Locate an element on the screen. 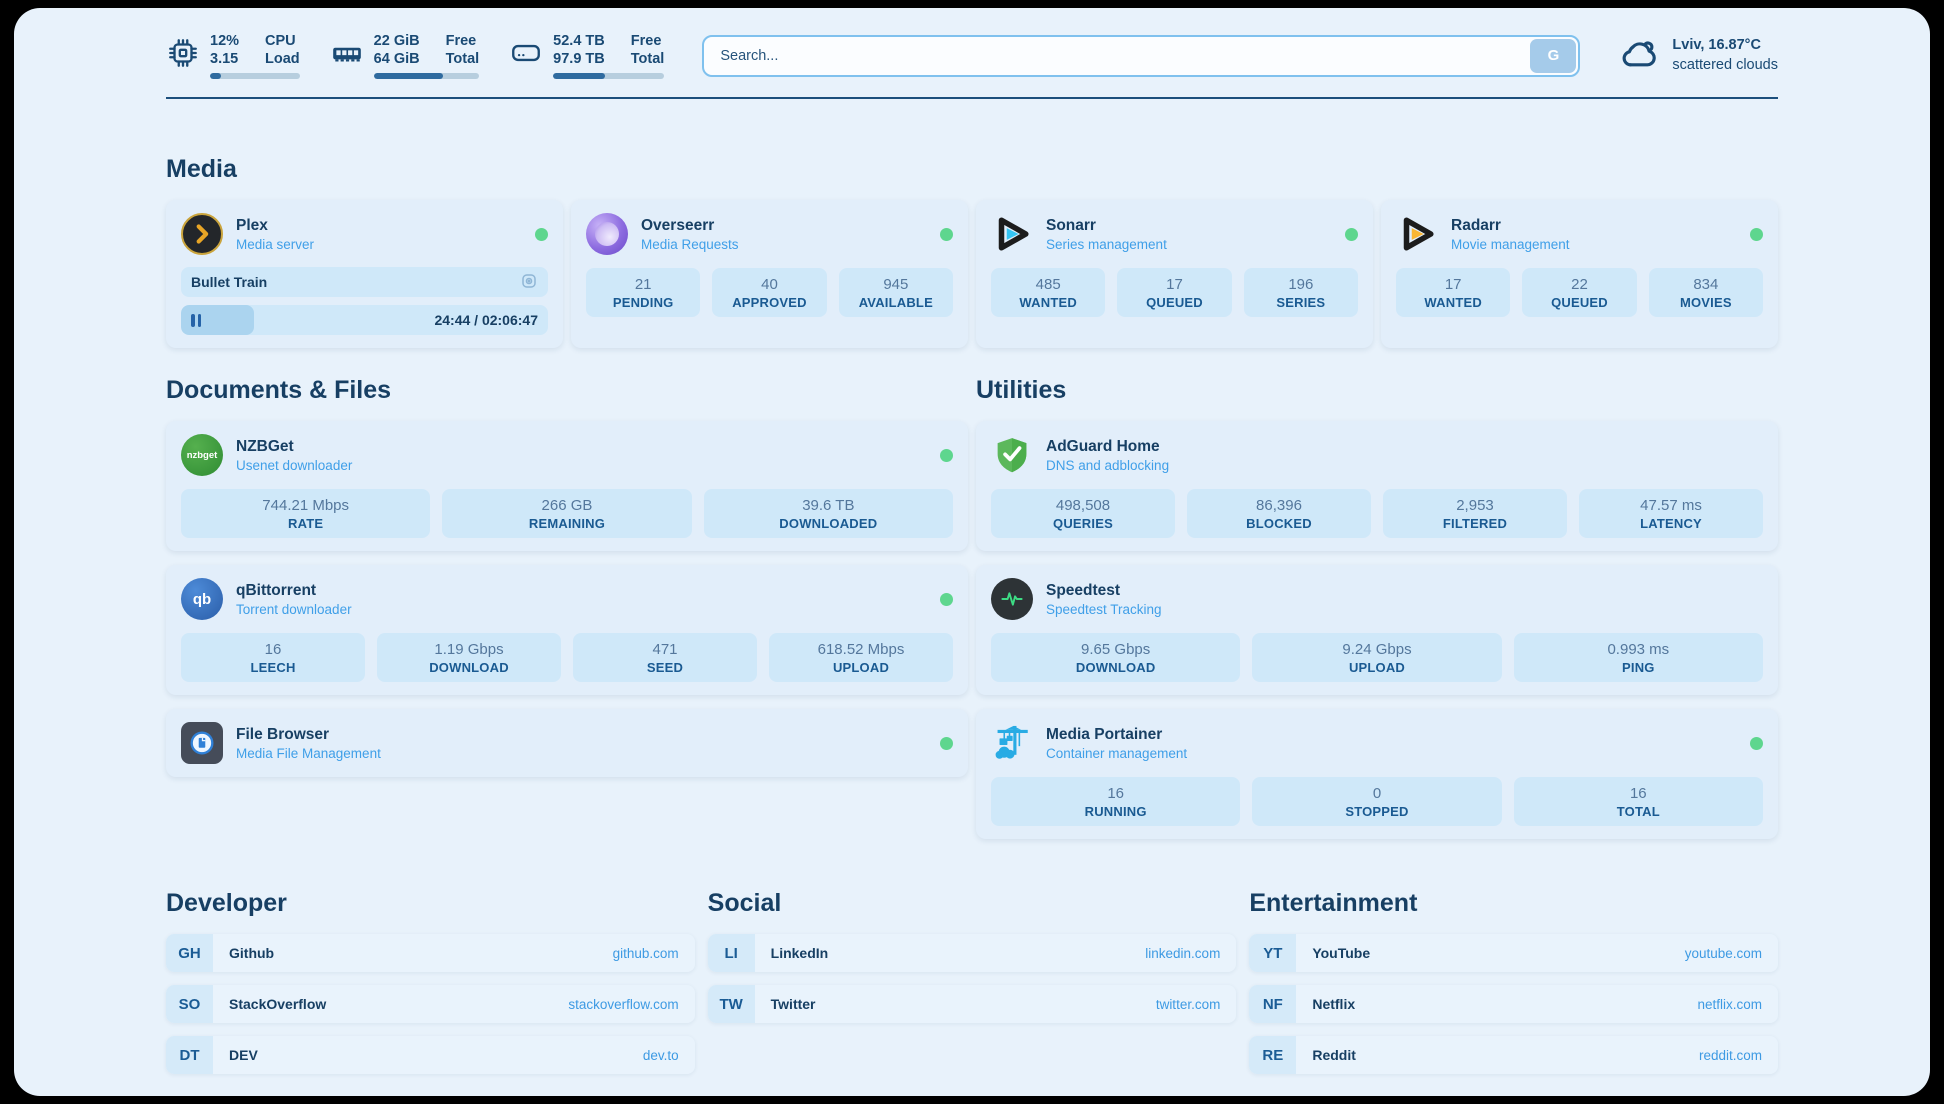 The height and width of the screenshot is (1104, 1944). stat-box: 618.52 Mbps UPLOAD is located at coordinates (861, 658).